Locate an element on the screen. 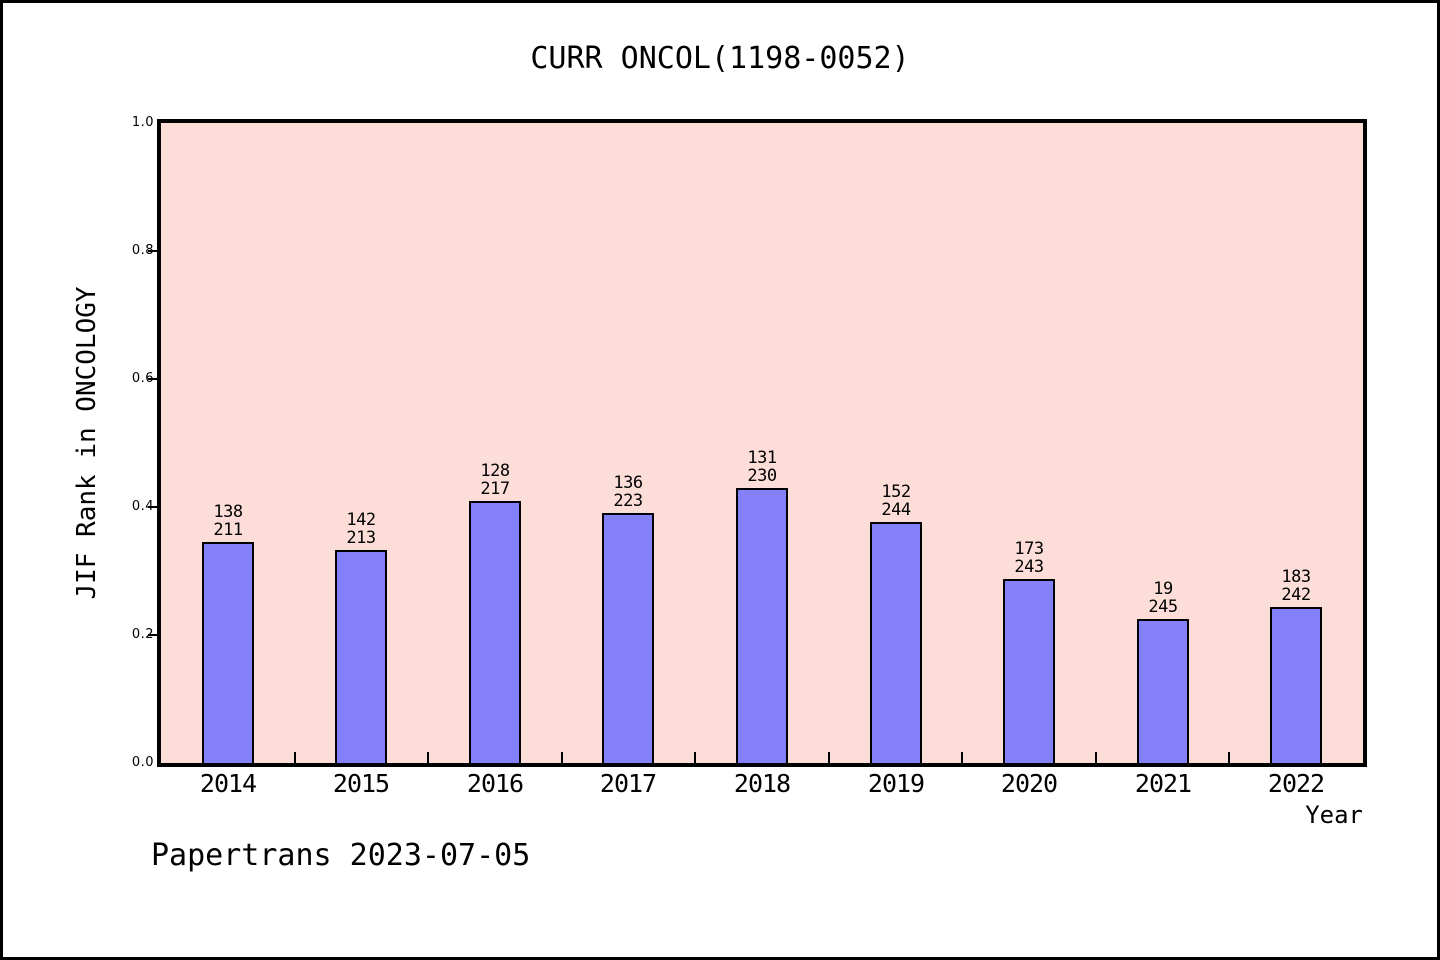  x-tick-label: 2017 is located at coordinates (628, 783).